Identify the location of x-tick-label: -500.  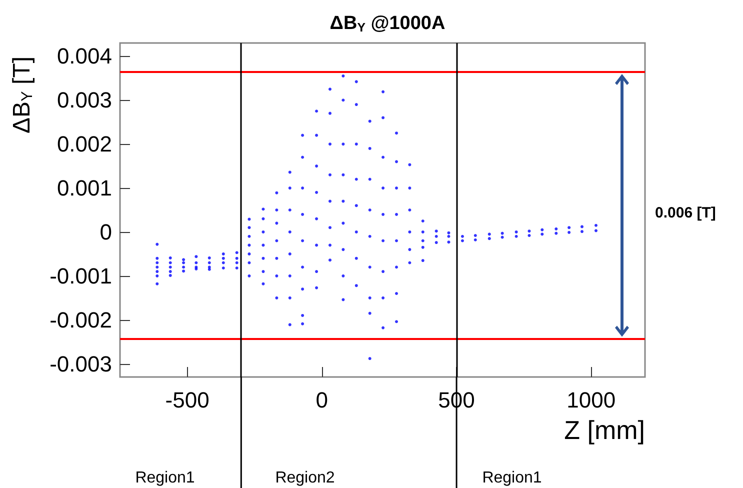
(187, 400).